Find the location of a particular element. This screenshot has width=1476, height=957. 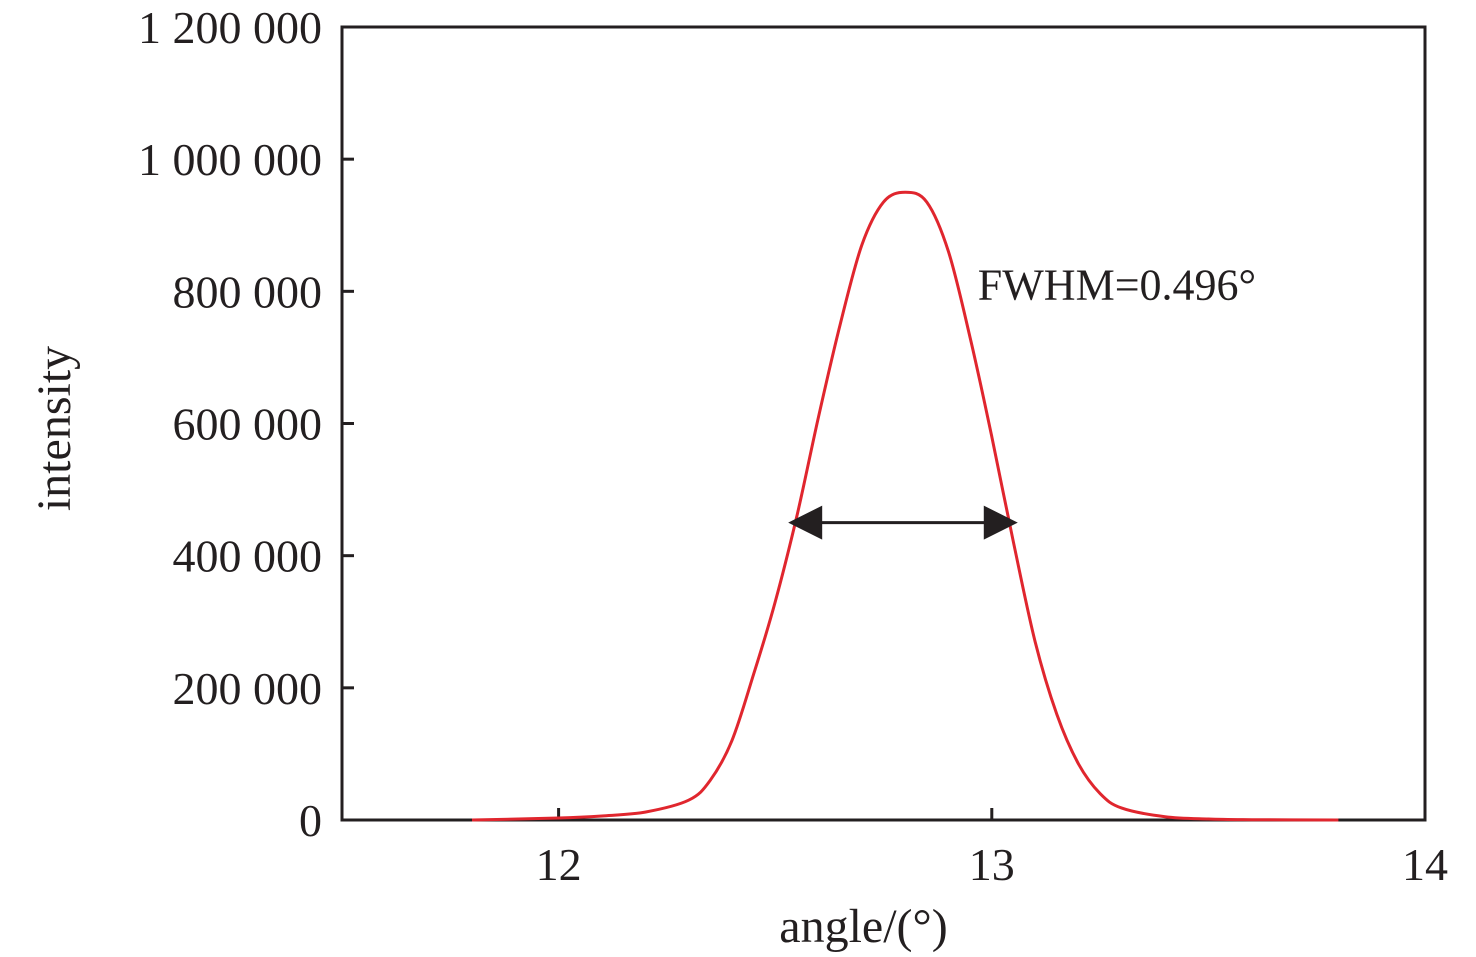

y-tick-label: 1 200 000 is located at coordinates (230, 27).